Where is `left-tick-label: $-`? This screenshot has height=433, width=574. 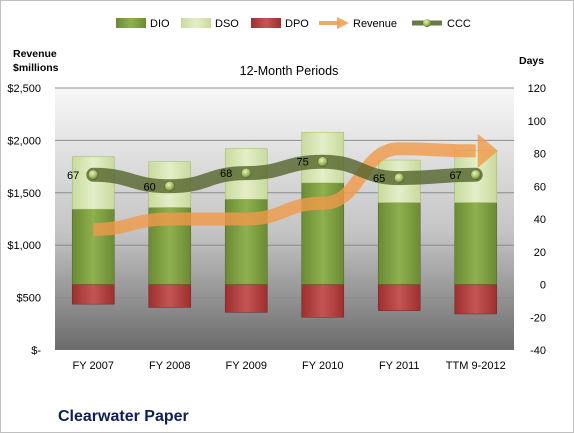 left-tick-label: $- is located at coordinates (36, 351).